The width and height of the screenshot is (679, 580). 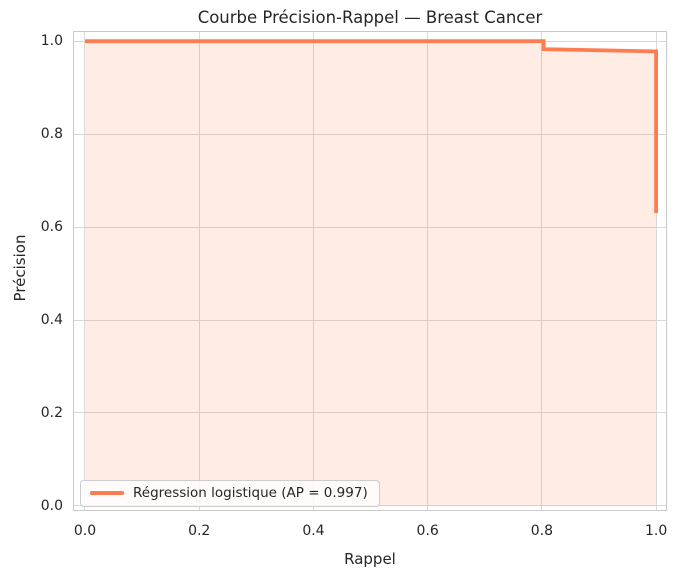 I want to click on y-tick-label: 0.0, so click(x=51, y=505).